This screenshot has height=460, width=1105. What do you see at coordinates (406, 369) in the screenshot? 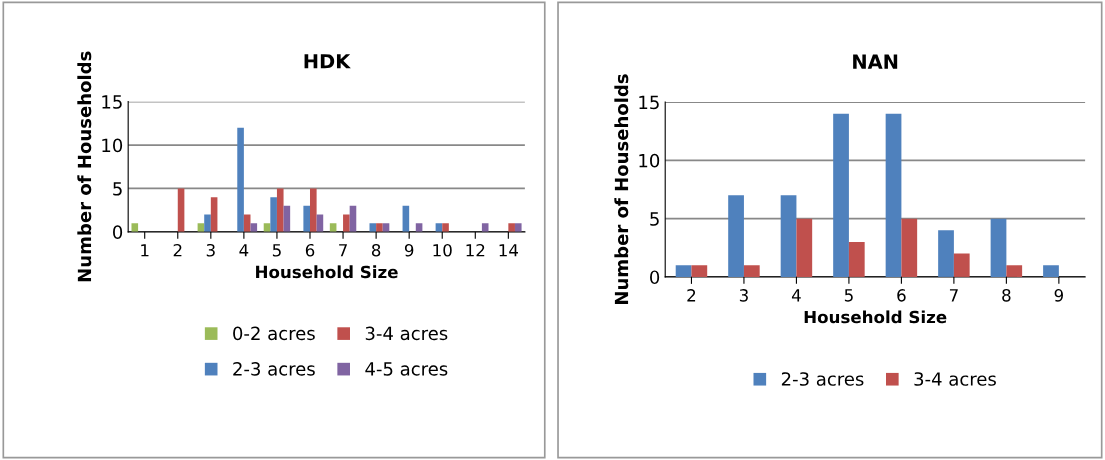
I see `legend-label: 4-5 acres` at bounding box center [406, 369].